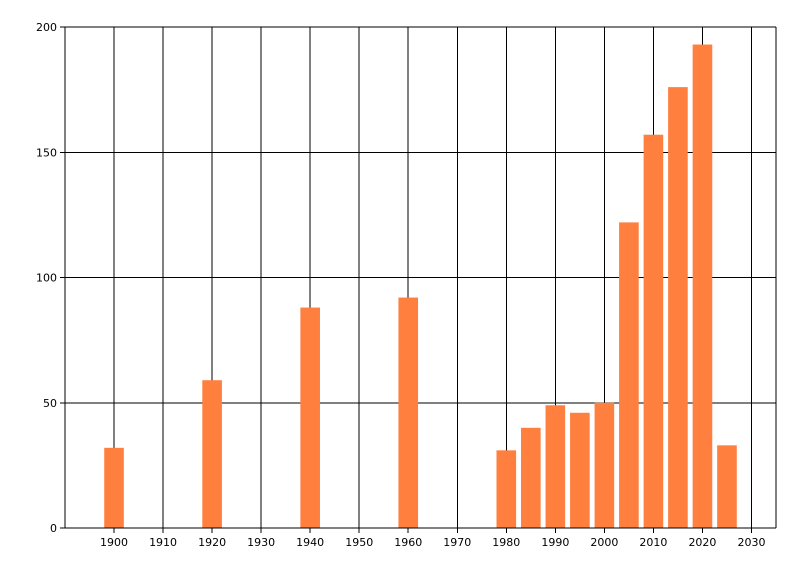 The width and height of the screenshot is (800, 576). What do you see at coordinates (506, 542) in the screenshot?
I see `x-tick-label: 1980` at bounding box center [506, 542].